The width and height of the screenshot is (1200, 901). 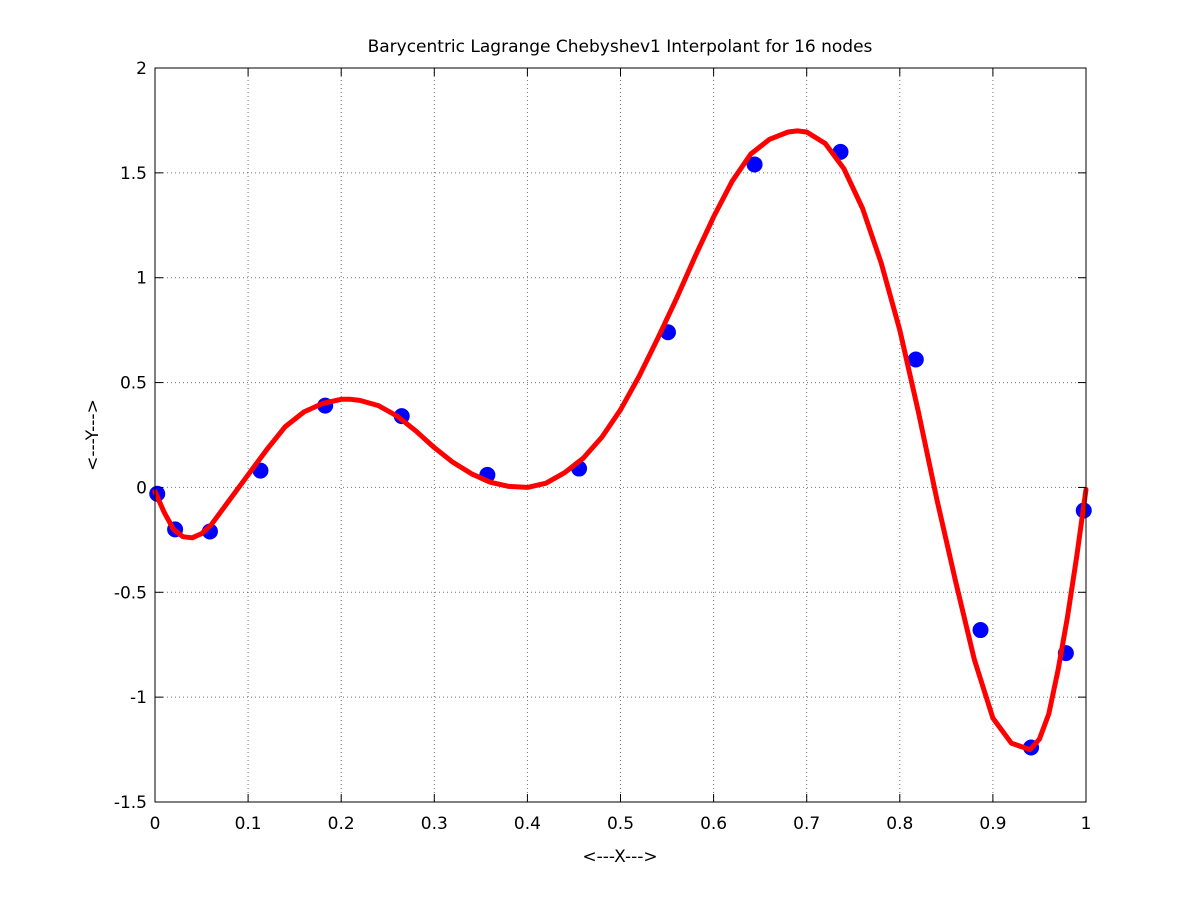 I want to click on y-tick-label: -1.5, so click(x=130, y=803).